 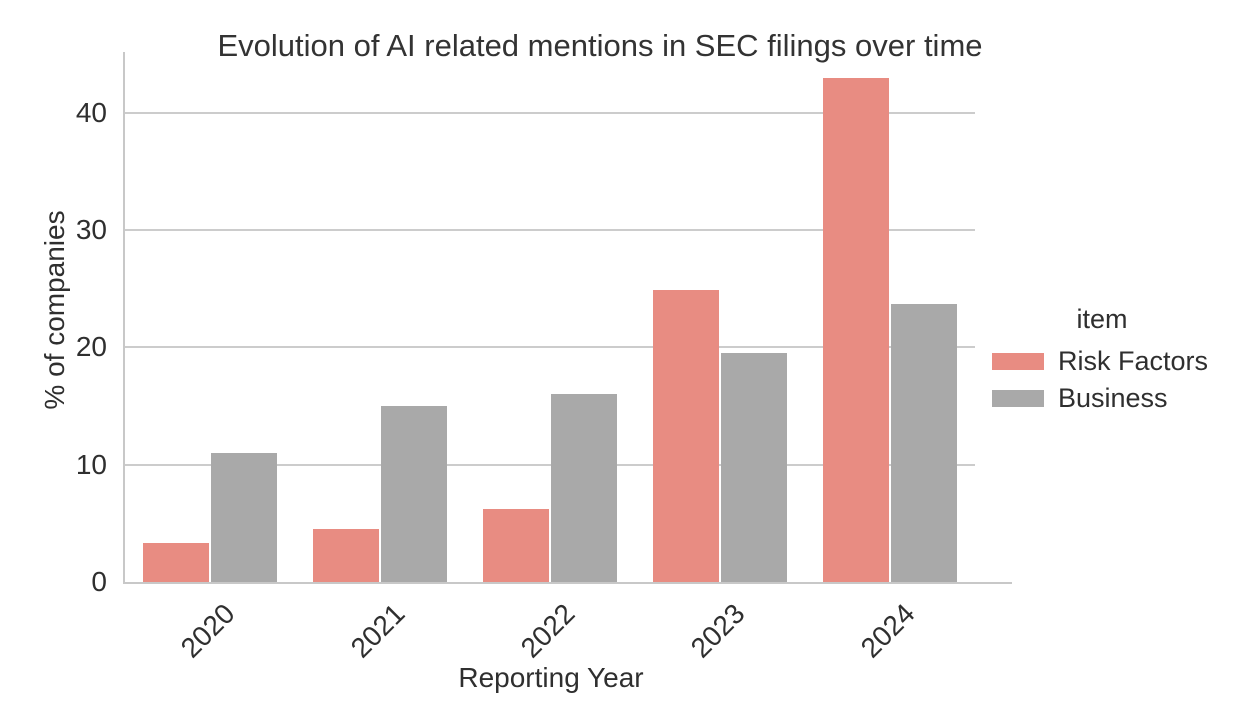 I want to click on legend-item-risk-factors: Risk Factors, so click(x=1105, y=361).